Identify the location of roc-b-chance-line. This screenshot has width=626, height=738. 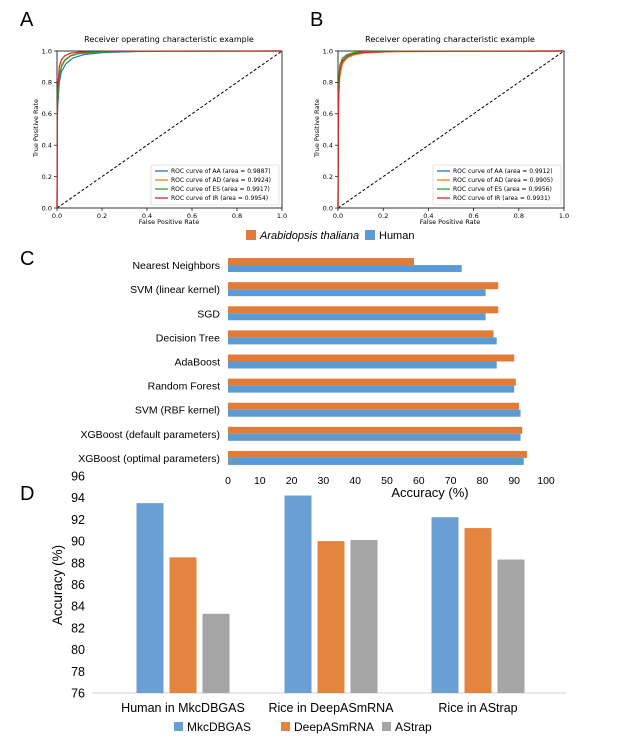
(451, 129).